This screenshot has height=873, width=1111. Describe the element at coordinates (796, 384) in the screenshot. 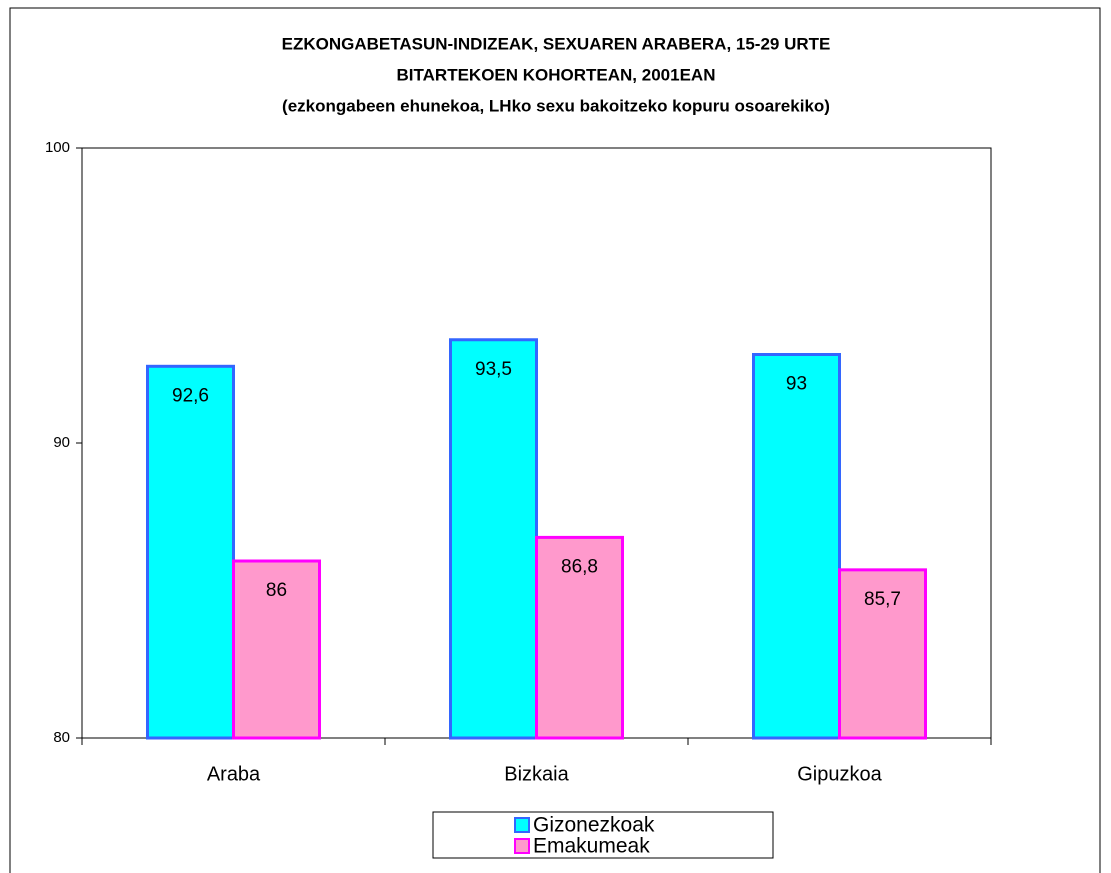

I see `data-label: 93` at that location.